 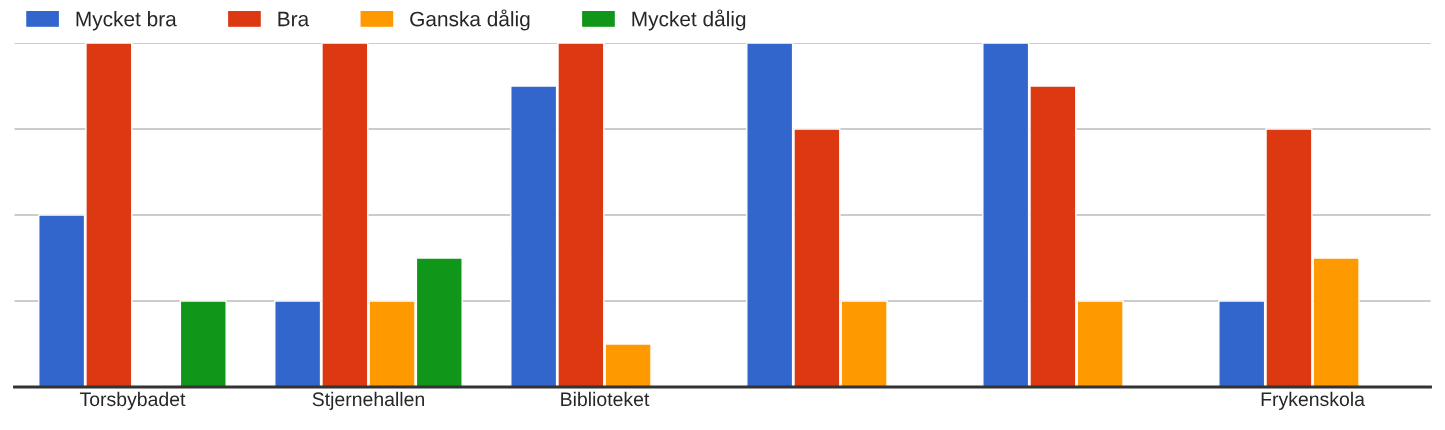 What do you see at coordinates (1313, 400) in the screenshot?
I see `x-tick-label: Frykenskola` at bounding box center [1313, 400].